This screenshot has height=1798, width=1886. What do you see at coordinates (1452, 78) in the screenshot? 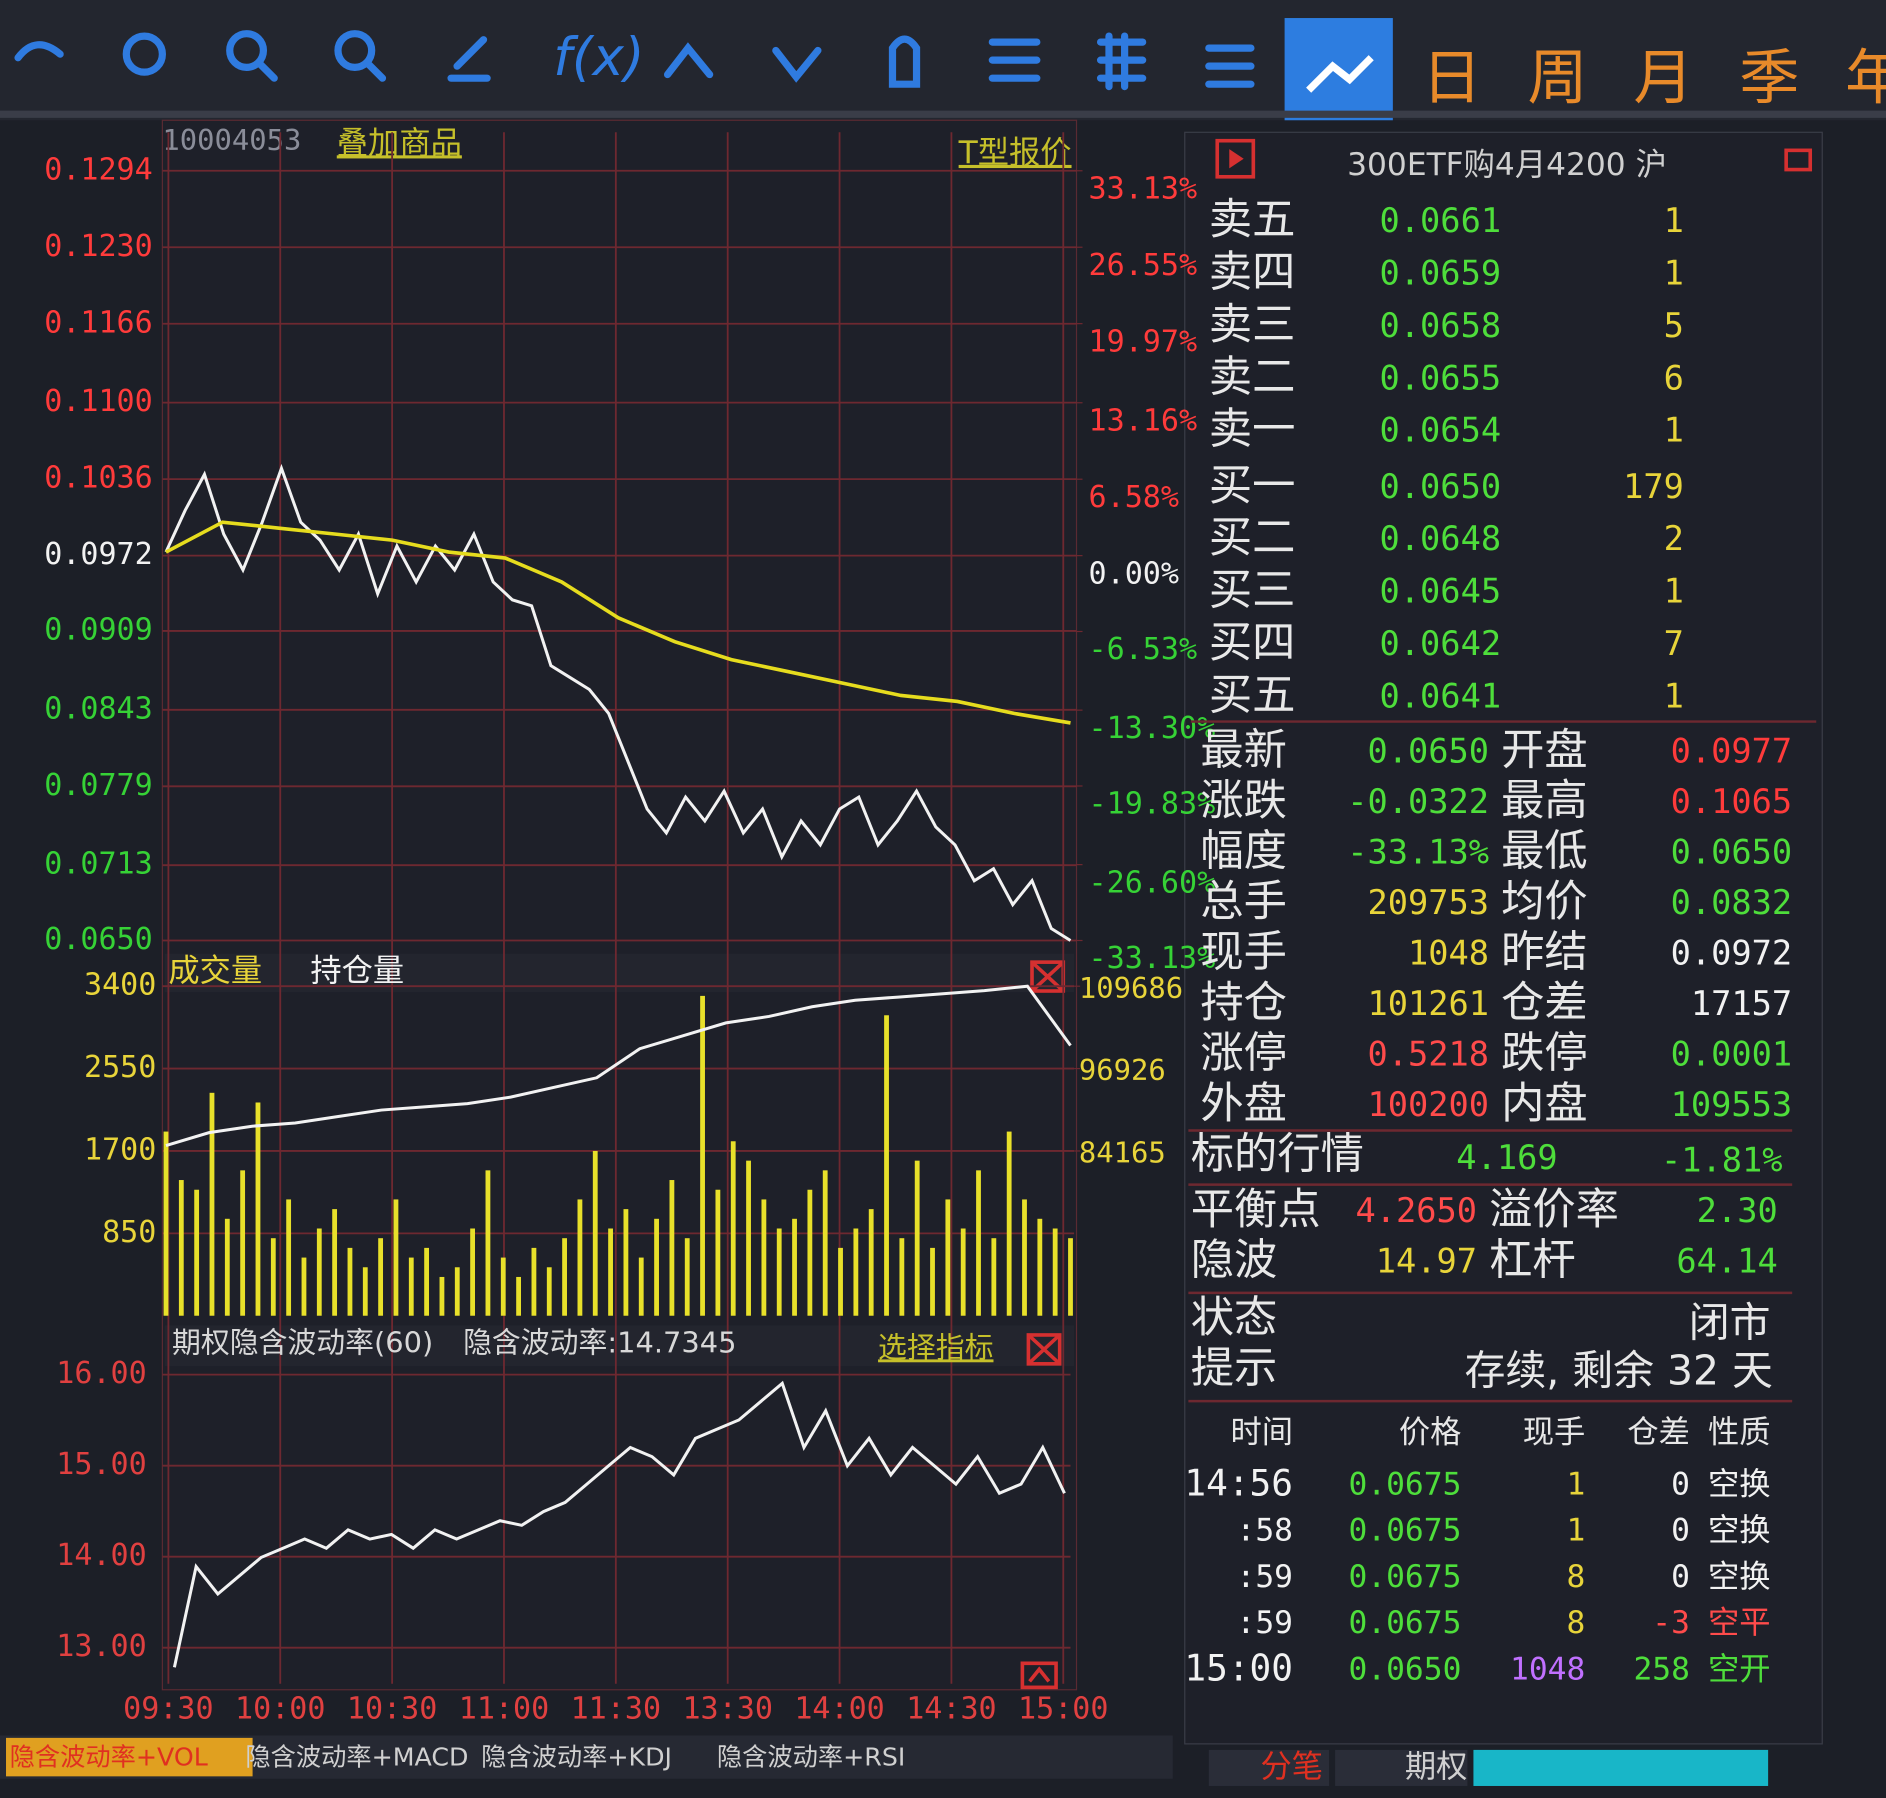
I see `period-button: 日` at bounding box center [1452, 78].